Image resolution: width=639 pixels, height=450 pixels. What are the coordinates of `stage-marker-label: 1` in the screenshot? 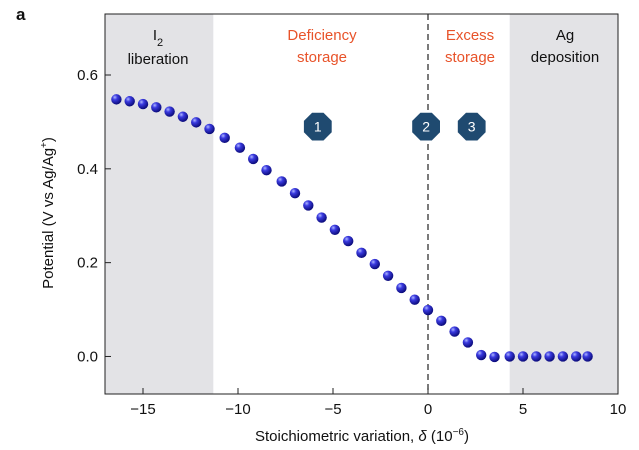 It's located at (318, 127).